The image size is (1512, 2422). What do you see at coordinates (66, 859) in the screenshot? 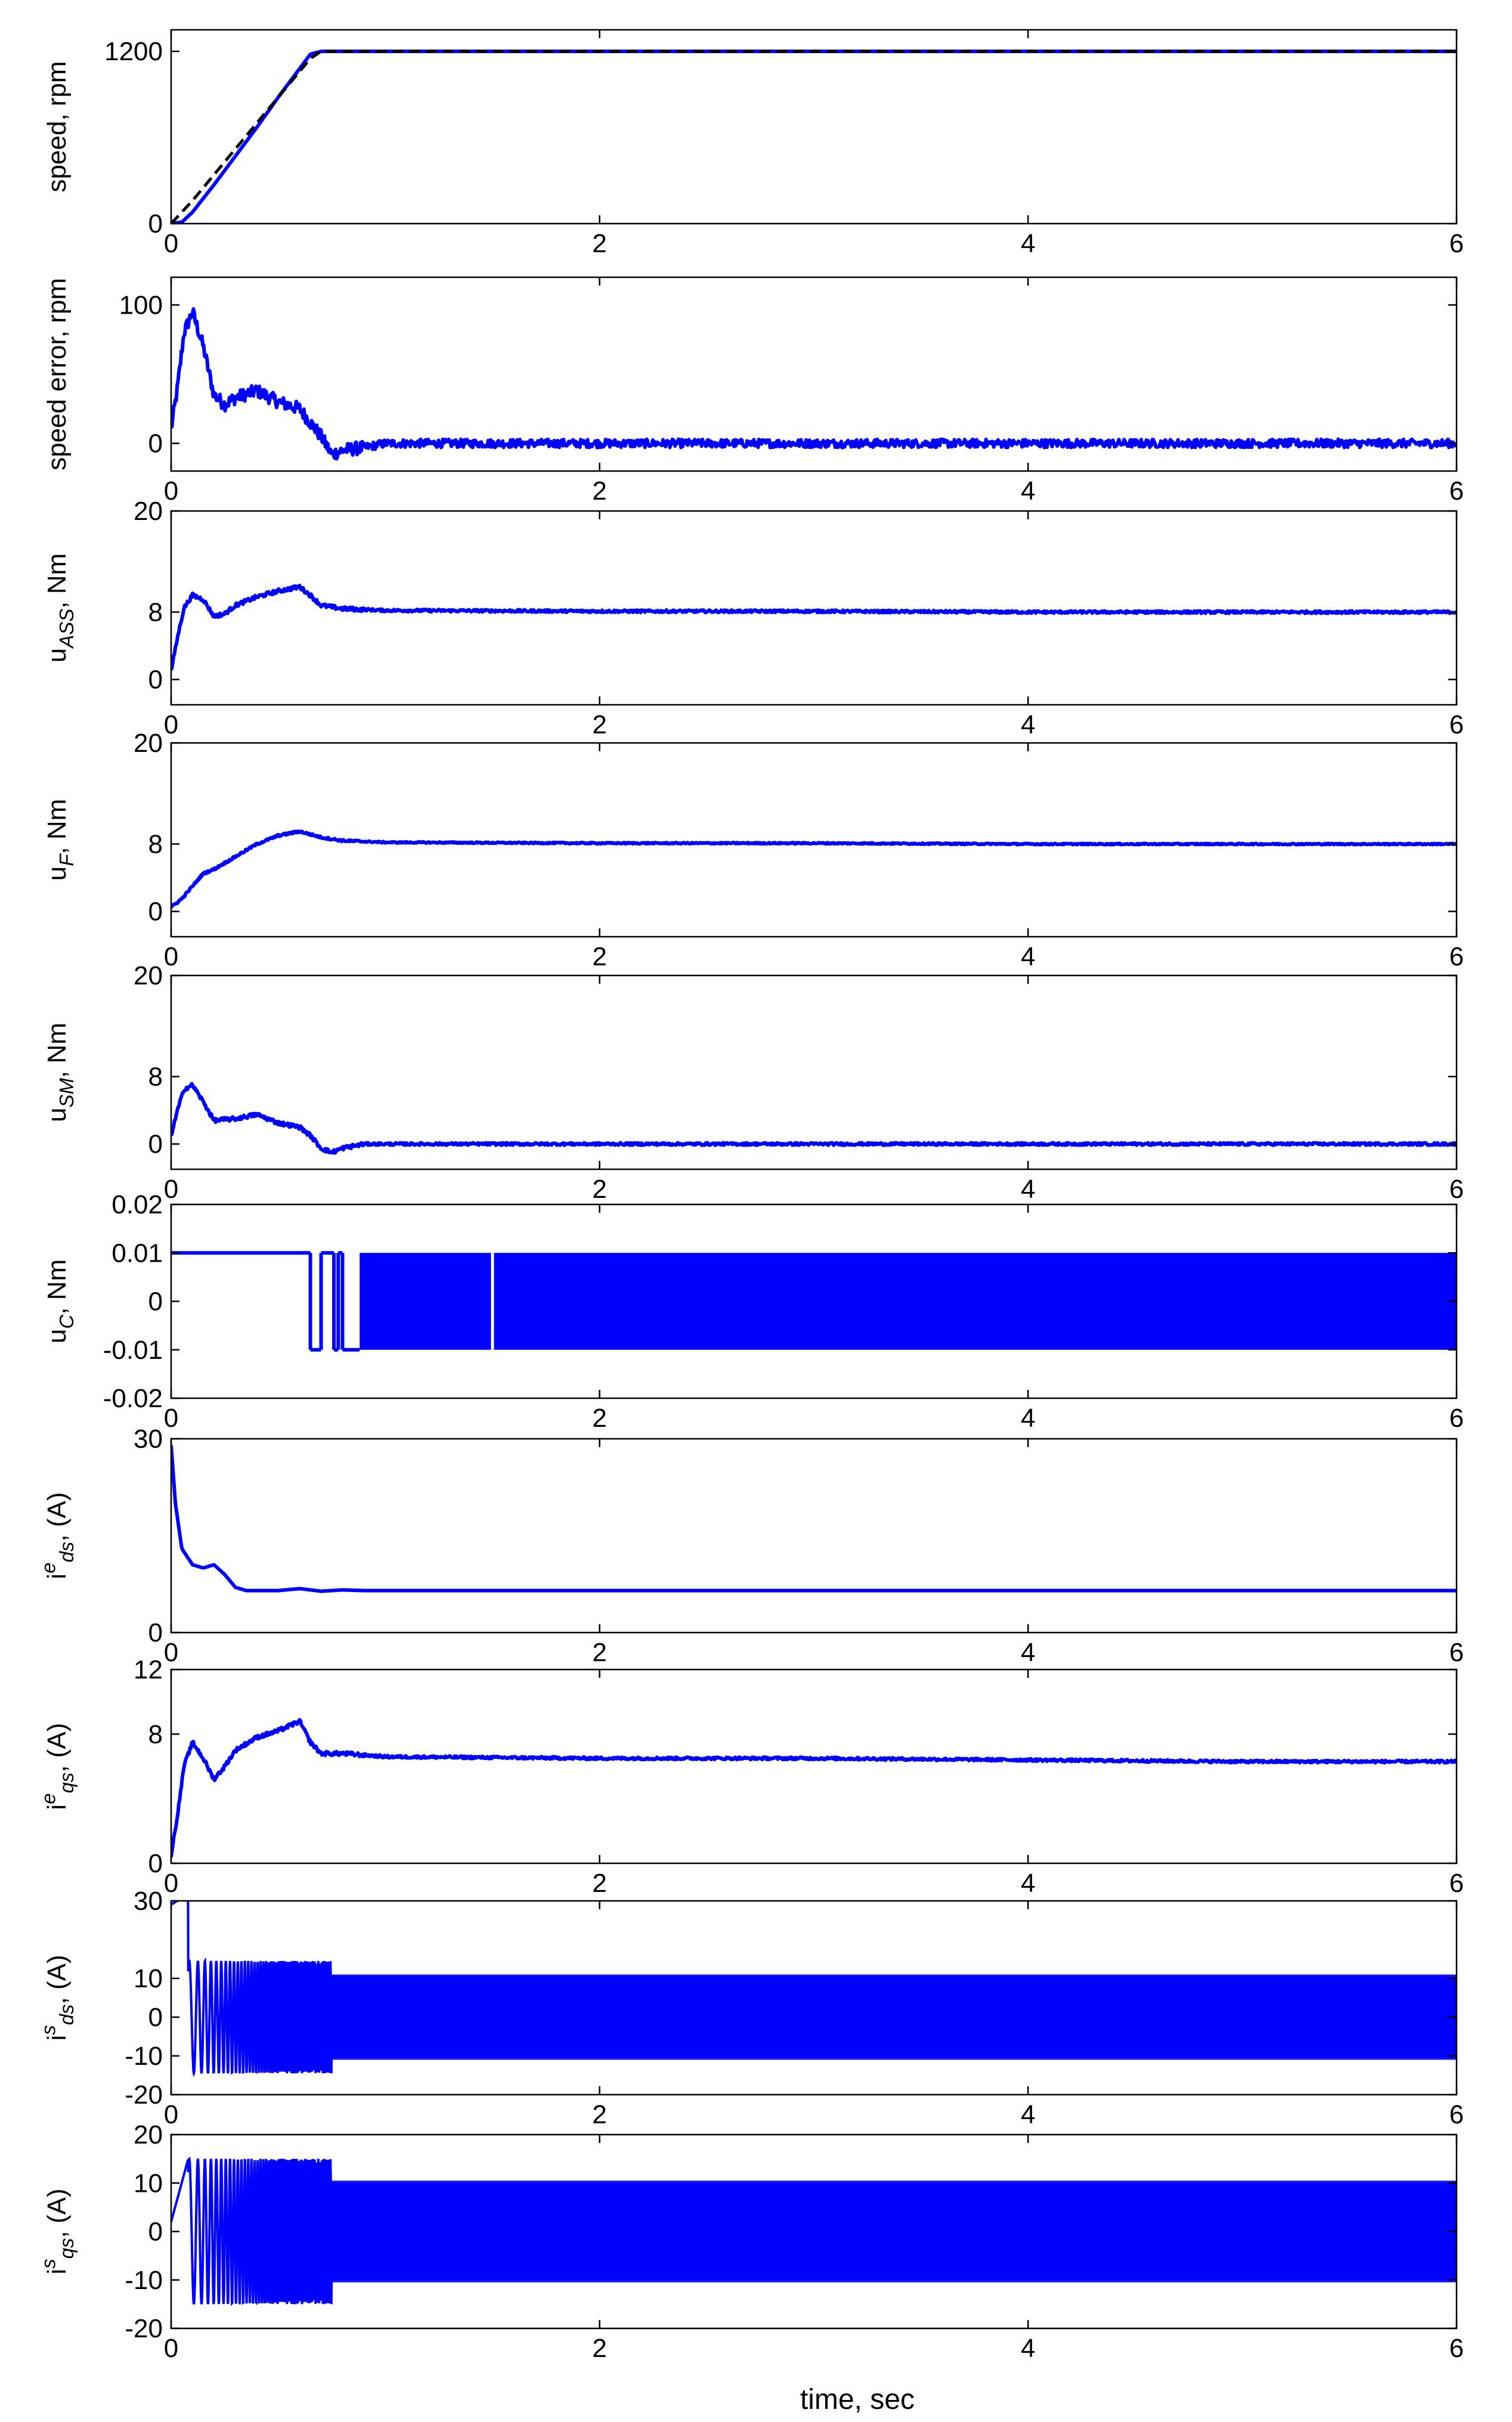
I see `ylabel-subscript: F` at bounding box center [66, 859].